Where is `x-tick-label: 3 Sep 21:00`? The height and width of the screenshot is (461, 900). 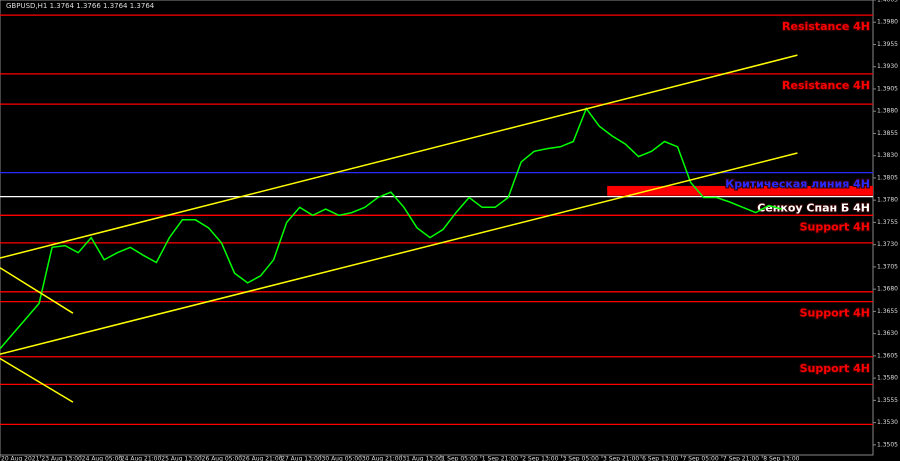 x-tick-label: 3 Sep 21:00 is located at coordinates (621, 458).